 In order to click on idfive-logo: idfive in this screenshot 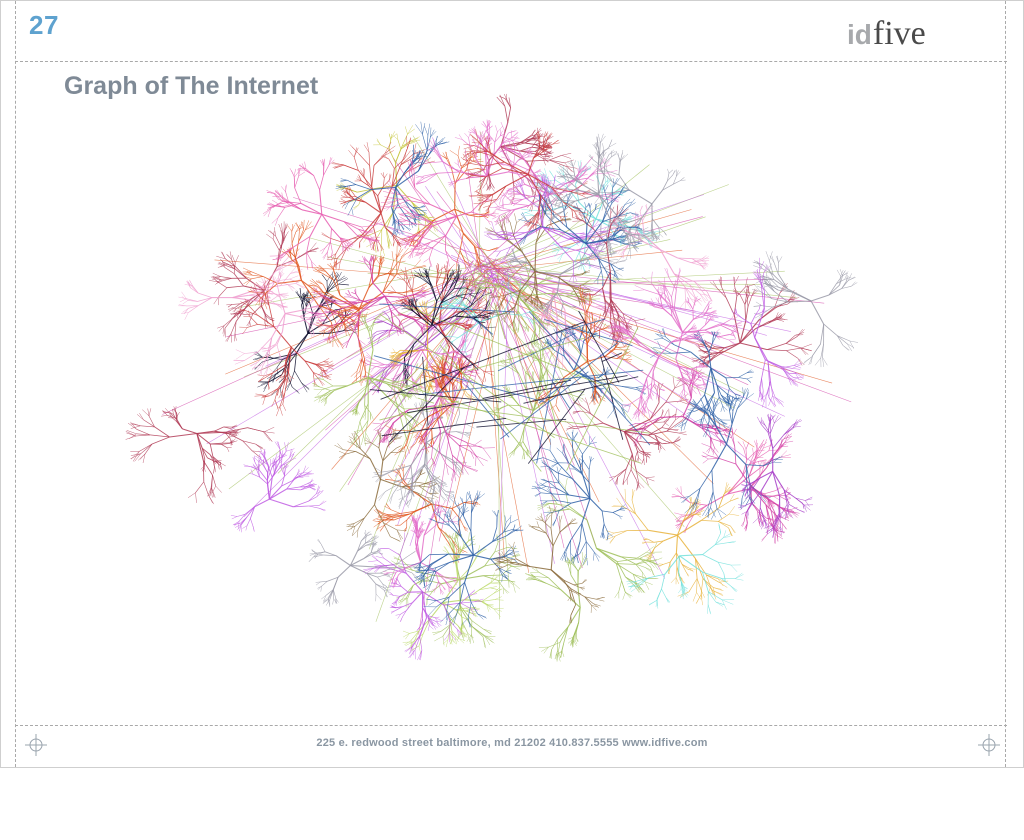, I will do `click(886, 35)`.